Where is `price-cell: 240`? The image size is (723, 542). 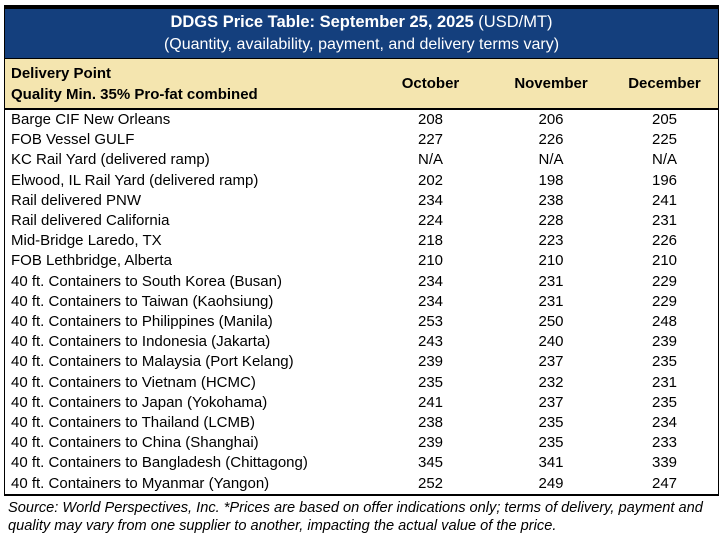
price-cell: 240 is located at coordinates (551, 342).